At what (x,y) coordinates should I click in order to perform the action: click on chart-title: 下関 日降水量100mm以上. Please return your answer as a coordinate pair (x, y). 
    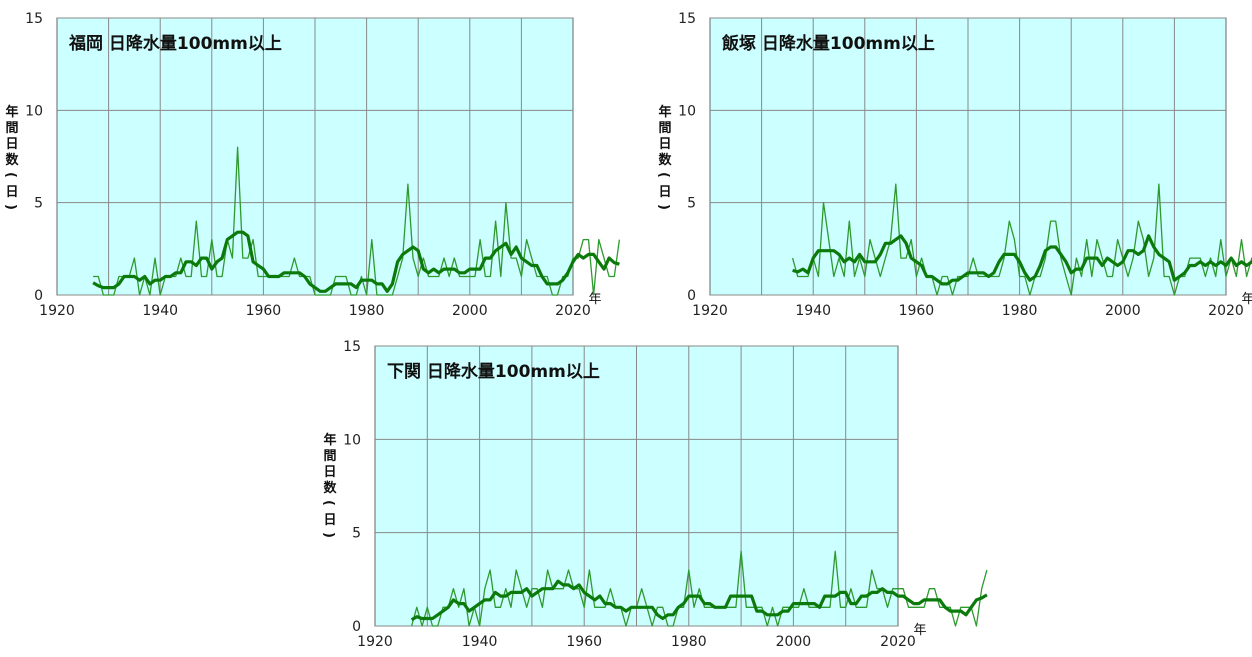
    Looking at the image, I should click on (493, 371).